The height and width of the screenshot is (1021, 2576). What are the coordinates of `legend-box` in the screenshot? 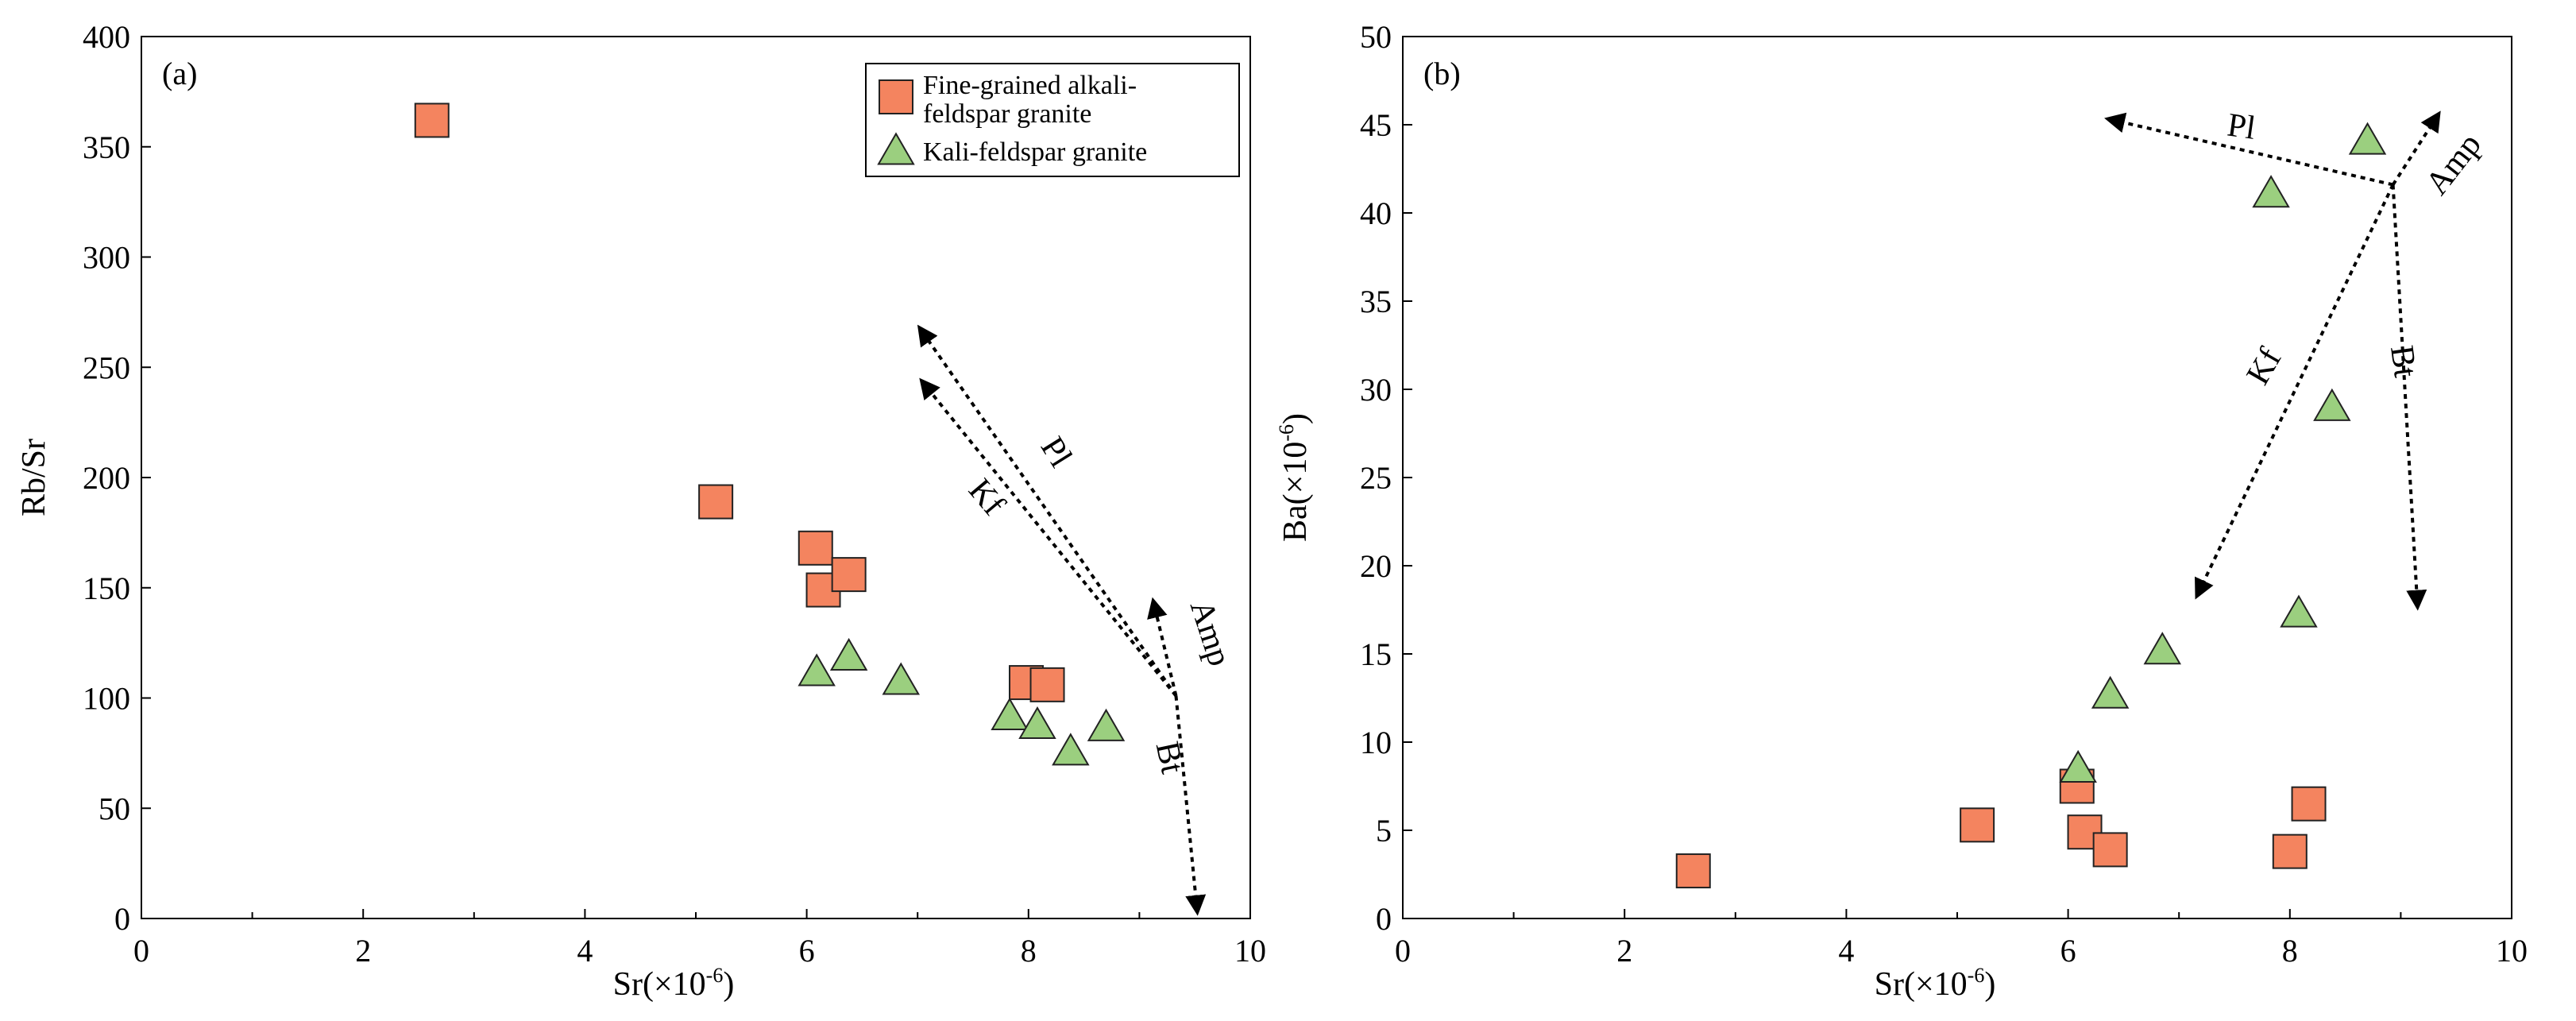 It's located at (1052, 120).